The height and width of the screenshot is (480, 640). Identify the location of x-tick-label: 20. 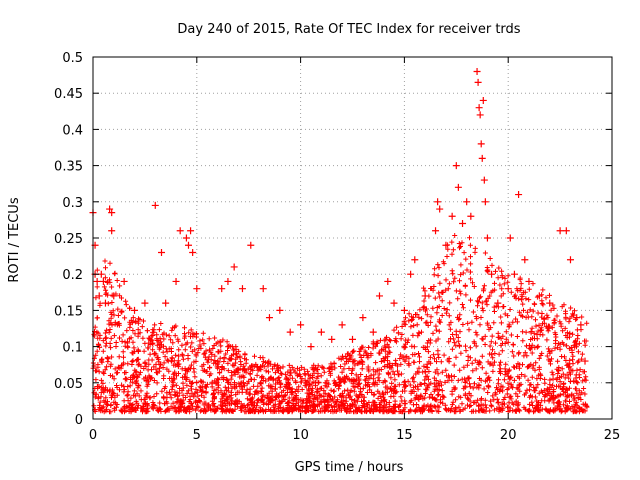
(508, 435).